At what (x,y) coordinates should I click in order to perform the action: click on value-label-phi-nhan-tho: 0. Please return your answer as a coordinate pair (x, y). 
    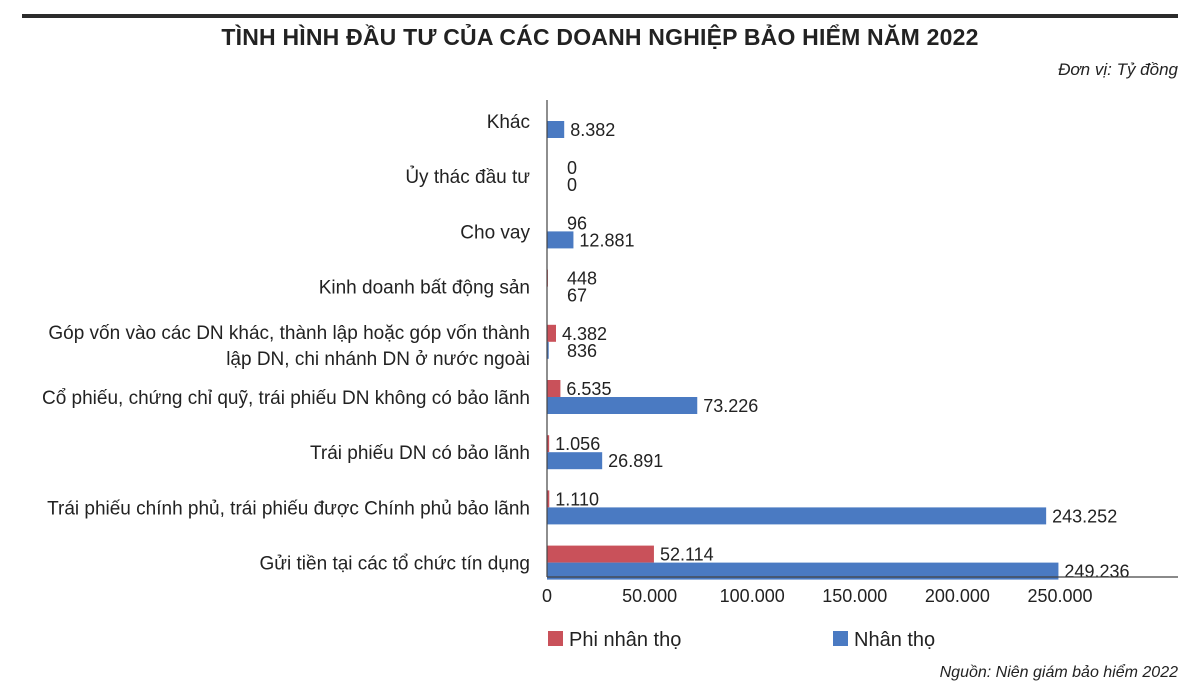
    Looking at the image, I should click on (572, 168).